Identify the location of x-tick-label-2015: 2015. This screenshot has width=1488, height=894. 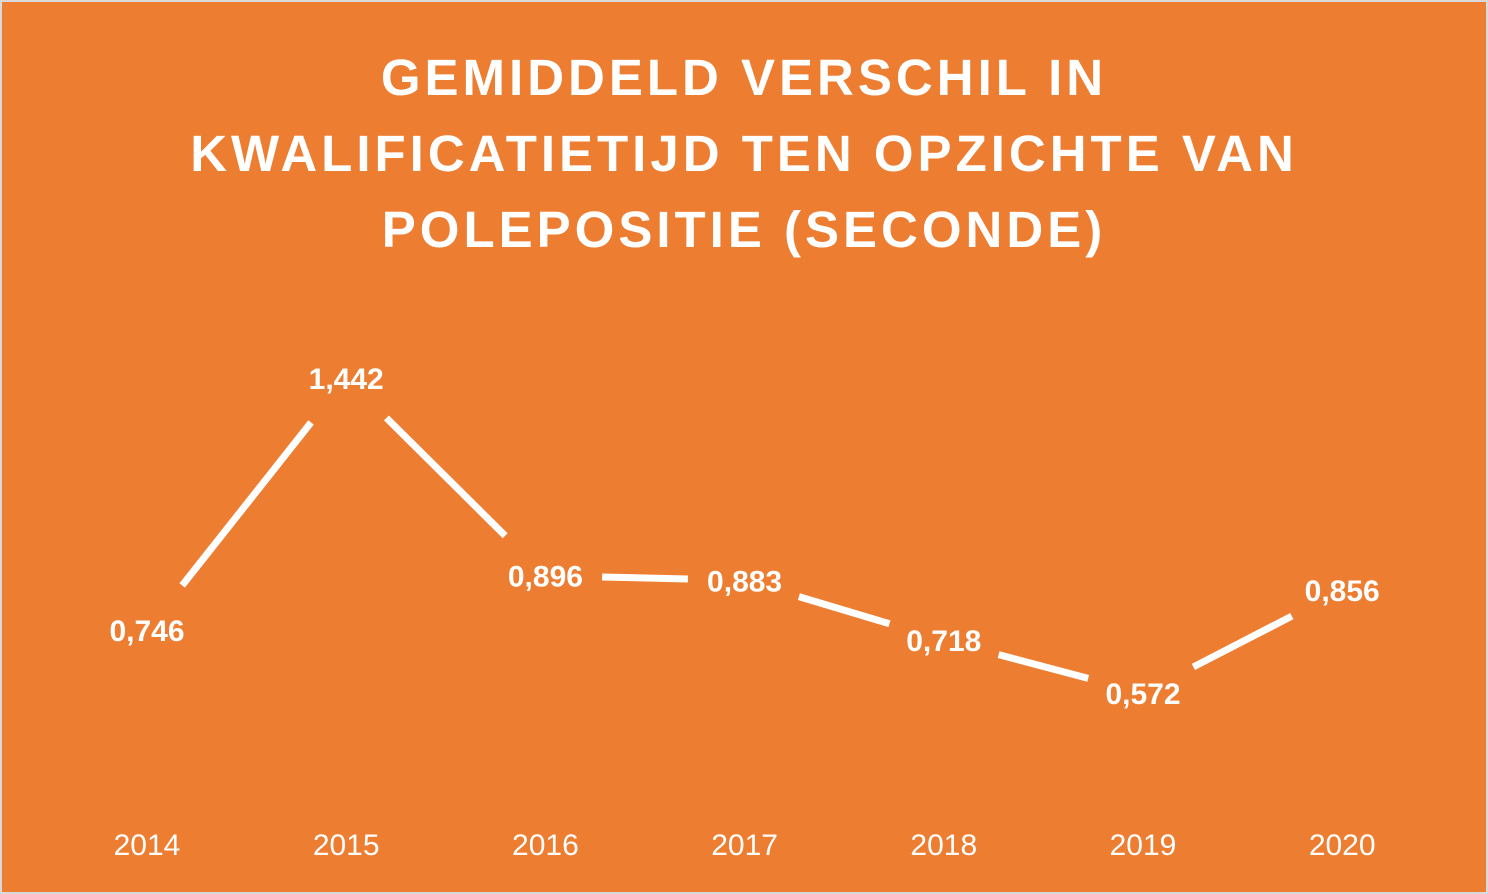
(346, 845).